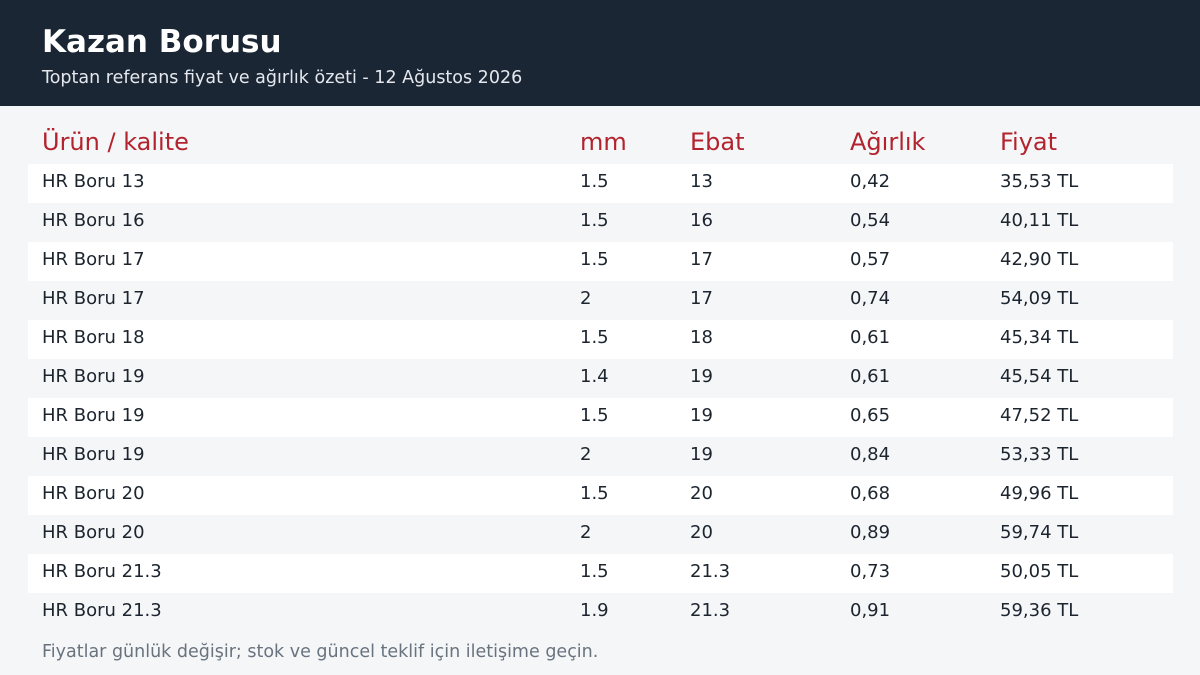 The height and width of the screenshot is (675, 1200). What do you see at coordinates (603, 142) in the screenshot?
I see `column-header-mm: mm` at bounding box center [603, 142].